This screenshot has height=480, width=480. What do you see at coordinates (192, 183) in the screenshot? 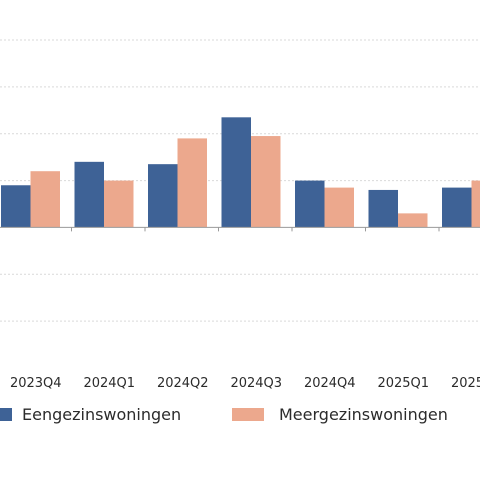
I see `bar-meergezinswoningen-2024q2` at bounding box center [192, 183].